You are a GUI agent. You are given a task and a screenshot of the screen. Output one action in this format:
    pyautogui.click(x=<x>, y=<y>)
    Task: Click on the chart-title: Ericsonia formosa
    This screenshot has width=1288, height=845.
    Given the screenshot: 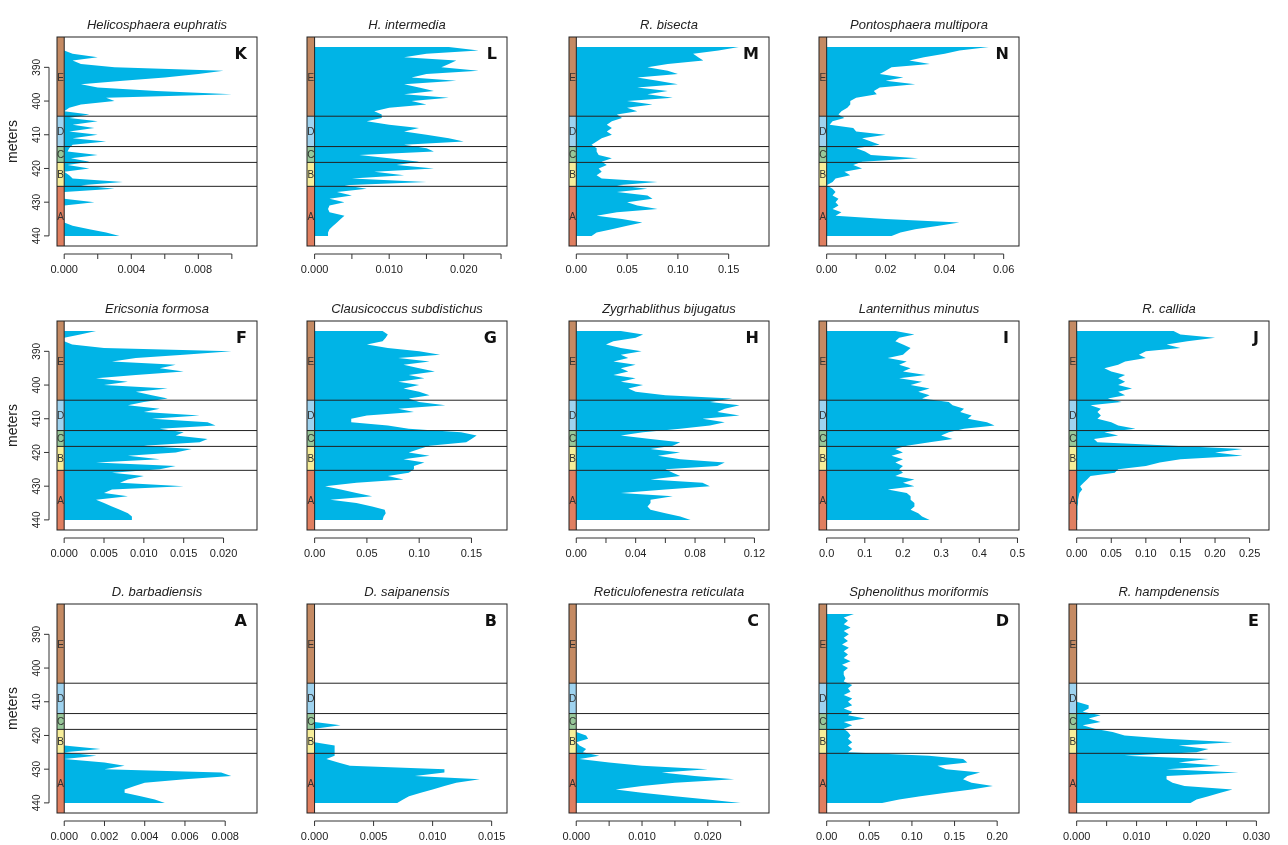 What is the action you would take?
    pyautogui.click(x=157, y=308)
    